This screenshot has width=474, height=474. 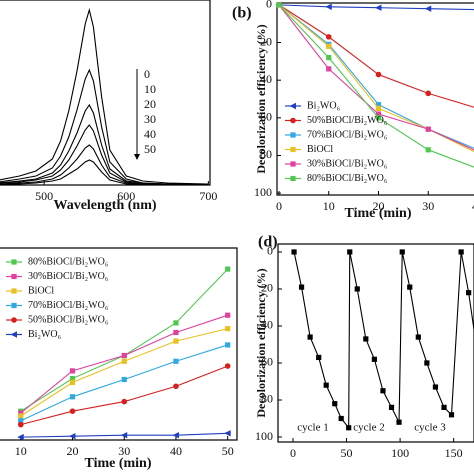 What do you see at coordinates (347, 120) in the screenshot?
I see `legend-label: 50%BiOCl/Bi₂WO₆` at bounding box center [347, 120].